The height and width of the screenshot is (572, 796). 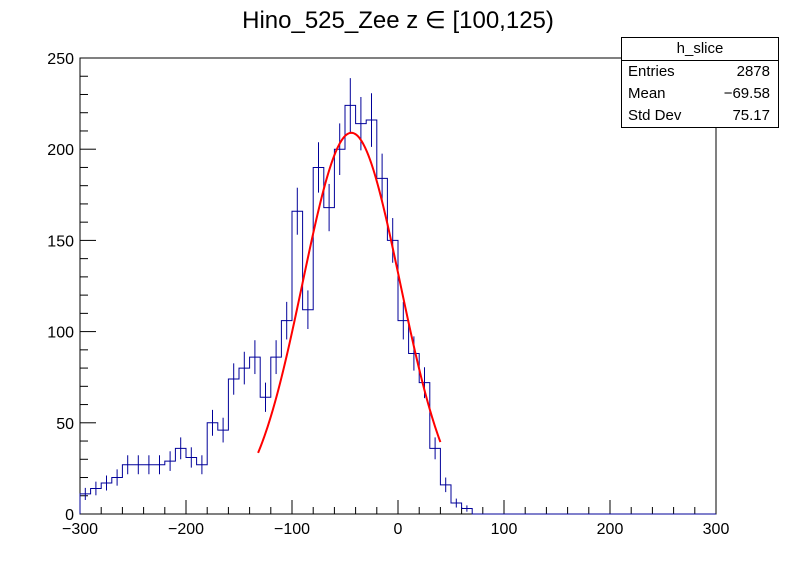 What do you see at coordinates (610, 529) in the screenshot?
I see `x-tick-label: 200` at bounding box center [610, 529].